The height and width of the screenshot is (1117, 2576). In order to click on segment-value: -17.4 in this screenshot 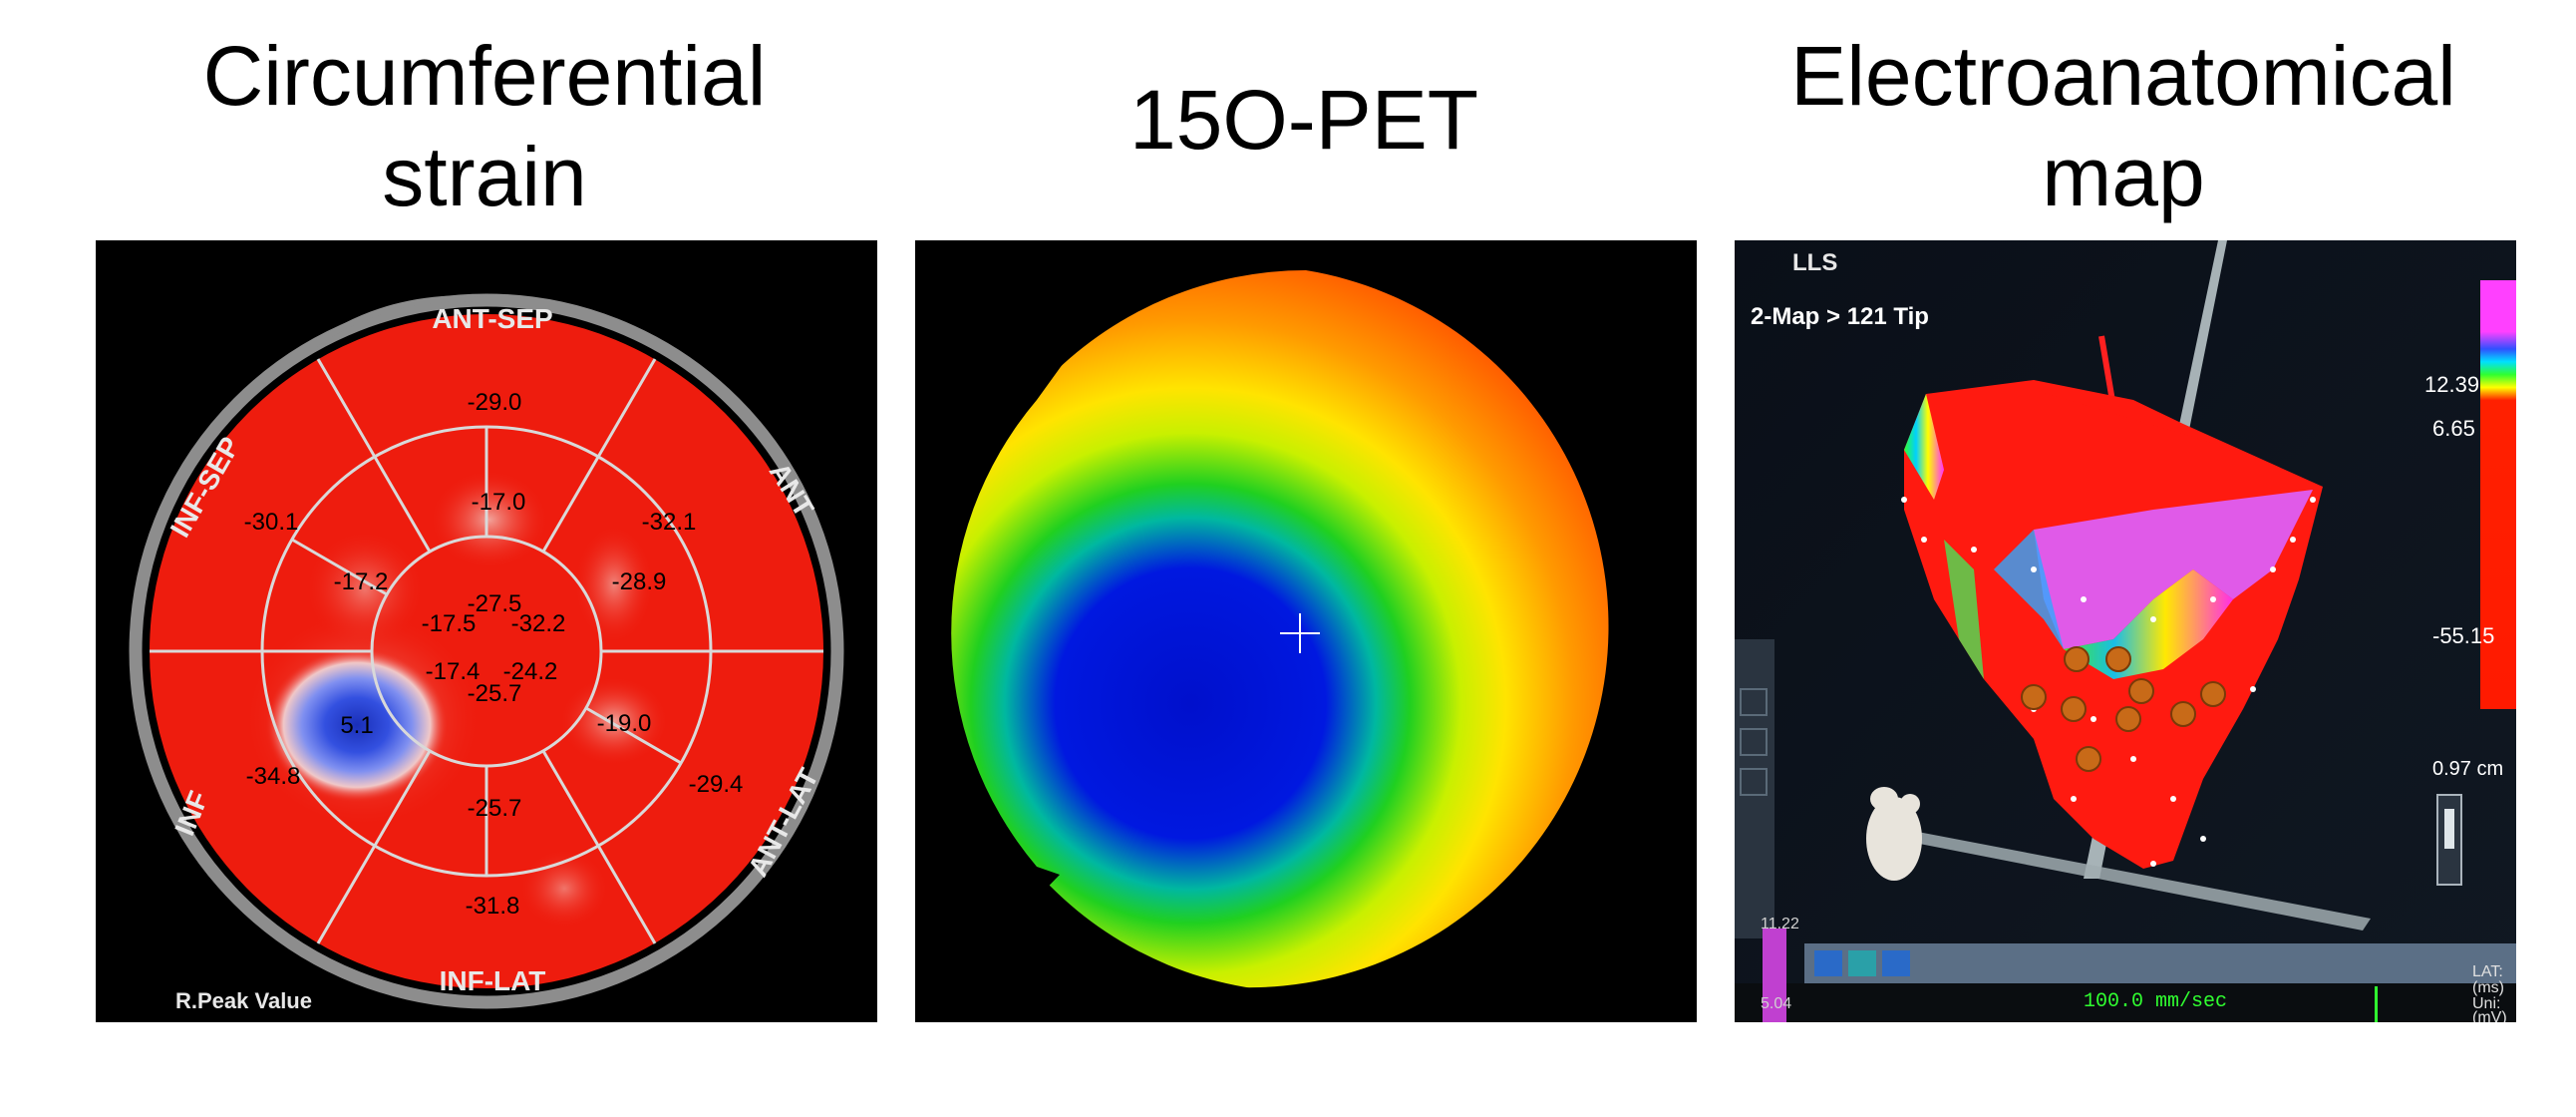, I will do `click(453, 672)`.